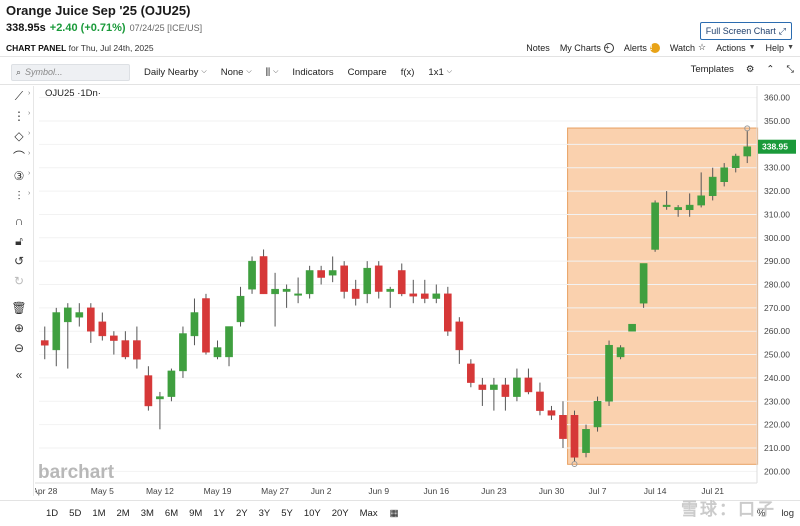 This screenshot has height=526, width=800. What do you see at coordinates (313, 72) in the screenshot?
I see `indicators-button: Indicators` at bounding box center [313, 72].